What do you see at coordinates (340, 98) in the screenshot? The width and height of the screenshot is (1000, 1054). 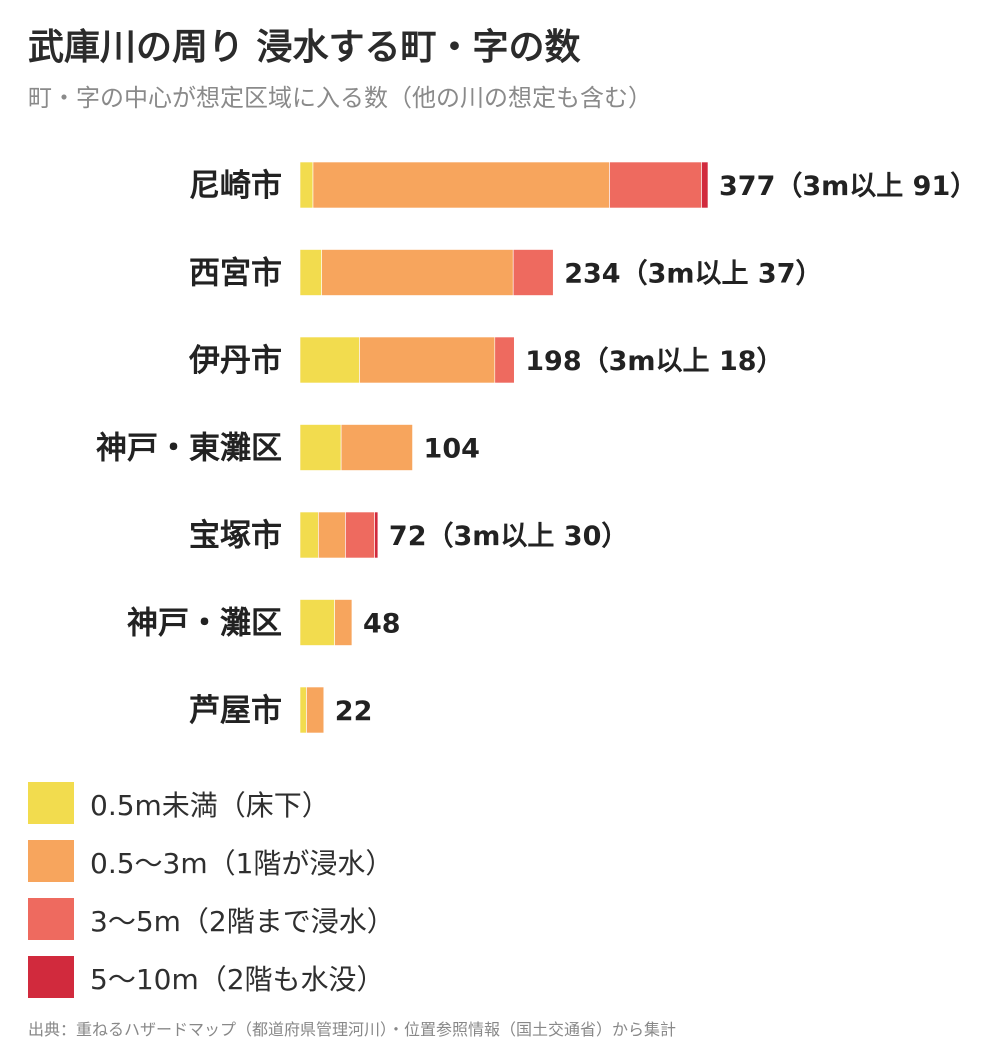 I see `chart-subtitle: 町・字の中心が想定区域に入る数（他の川の想定も含む）` at bounding box center [340, 98].